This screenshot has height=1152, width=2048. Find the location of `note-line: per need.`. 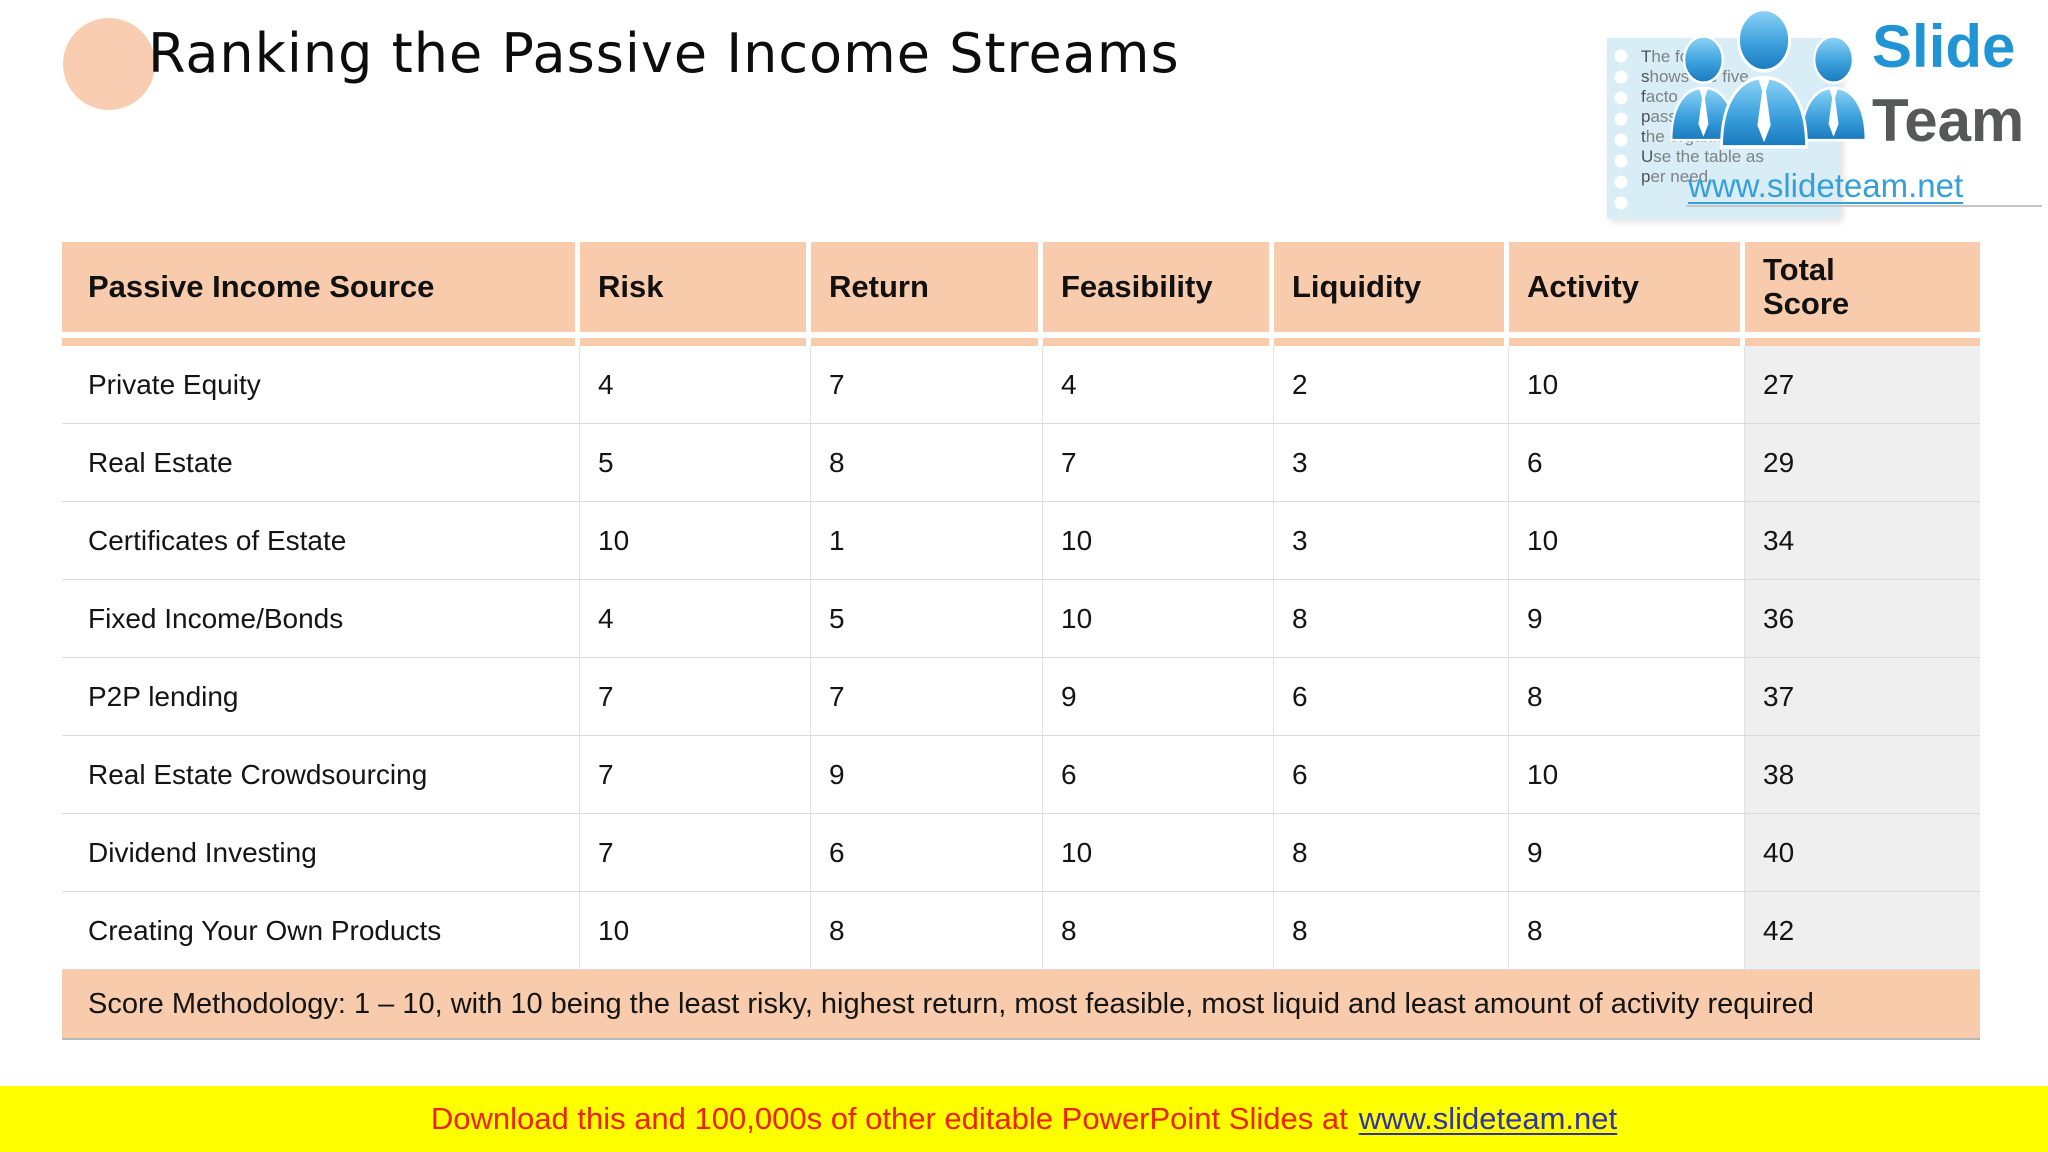

note-line: per need. is located at coordinates (1677, 176).